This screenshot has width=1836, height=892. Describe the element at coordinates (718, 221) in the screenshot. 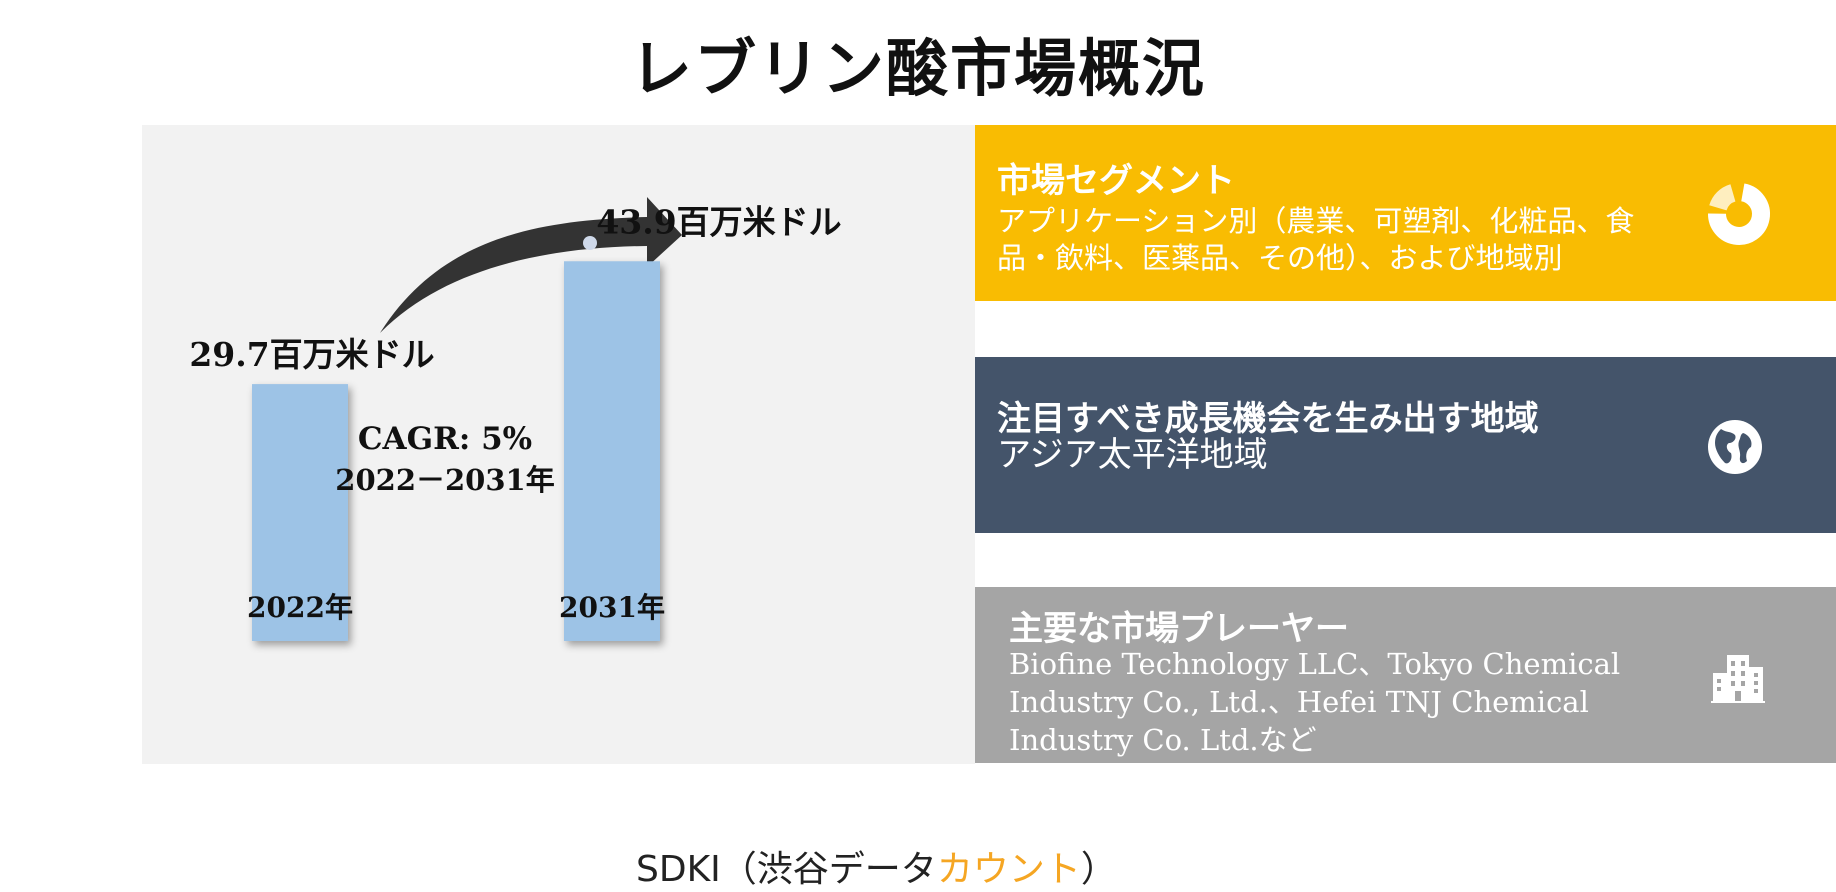

I see `value-label-2: 43.9百万米ドル` at that location.